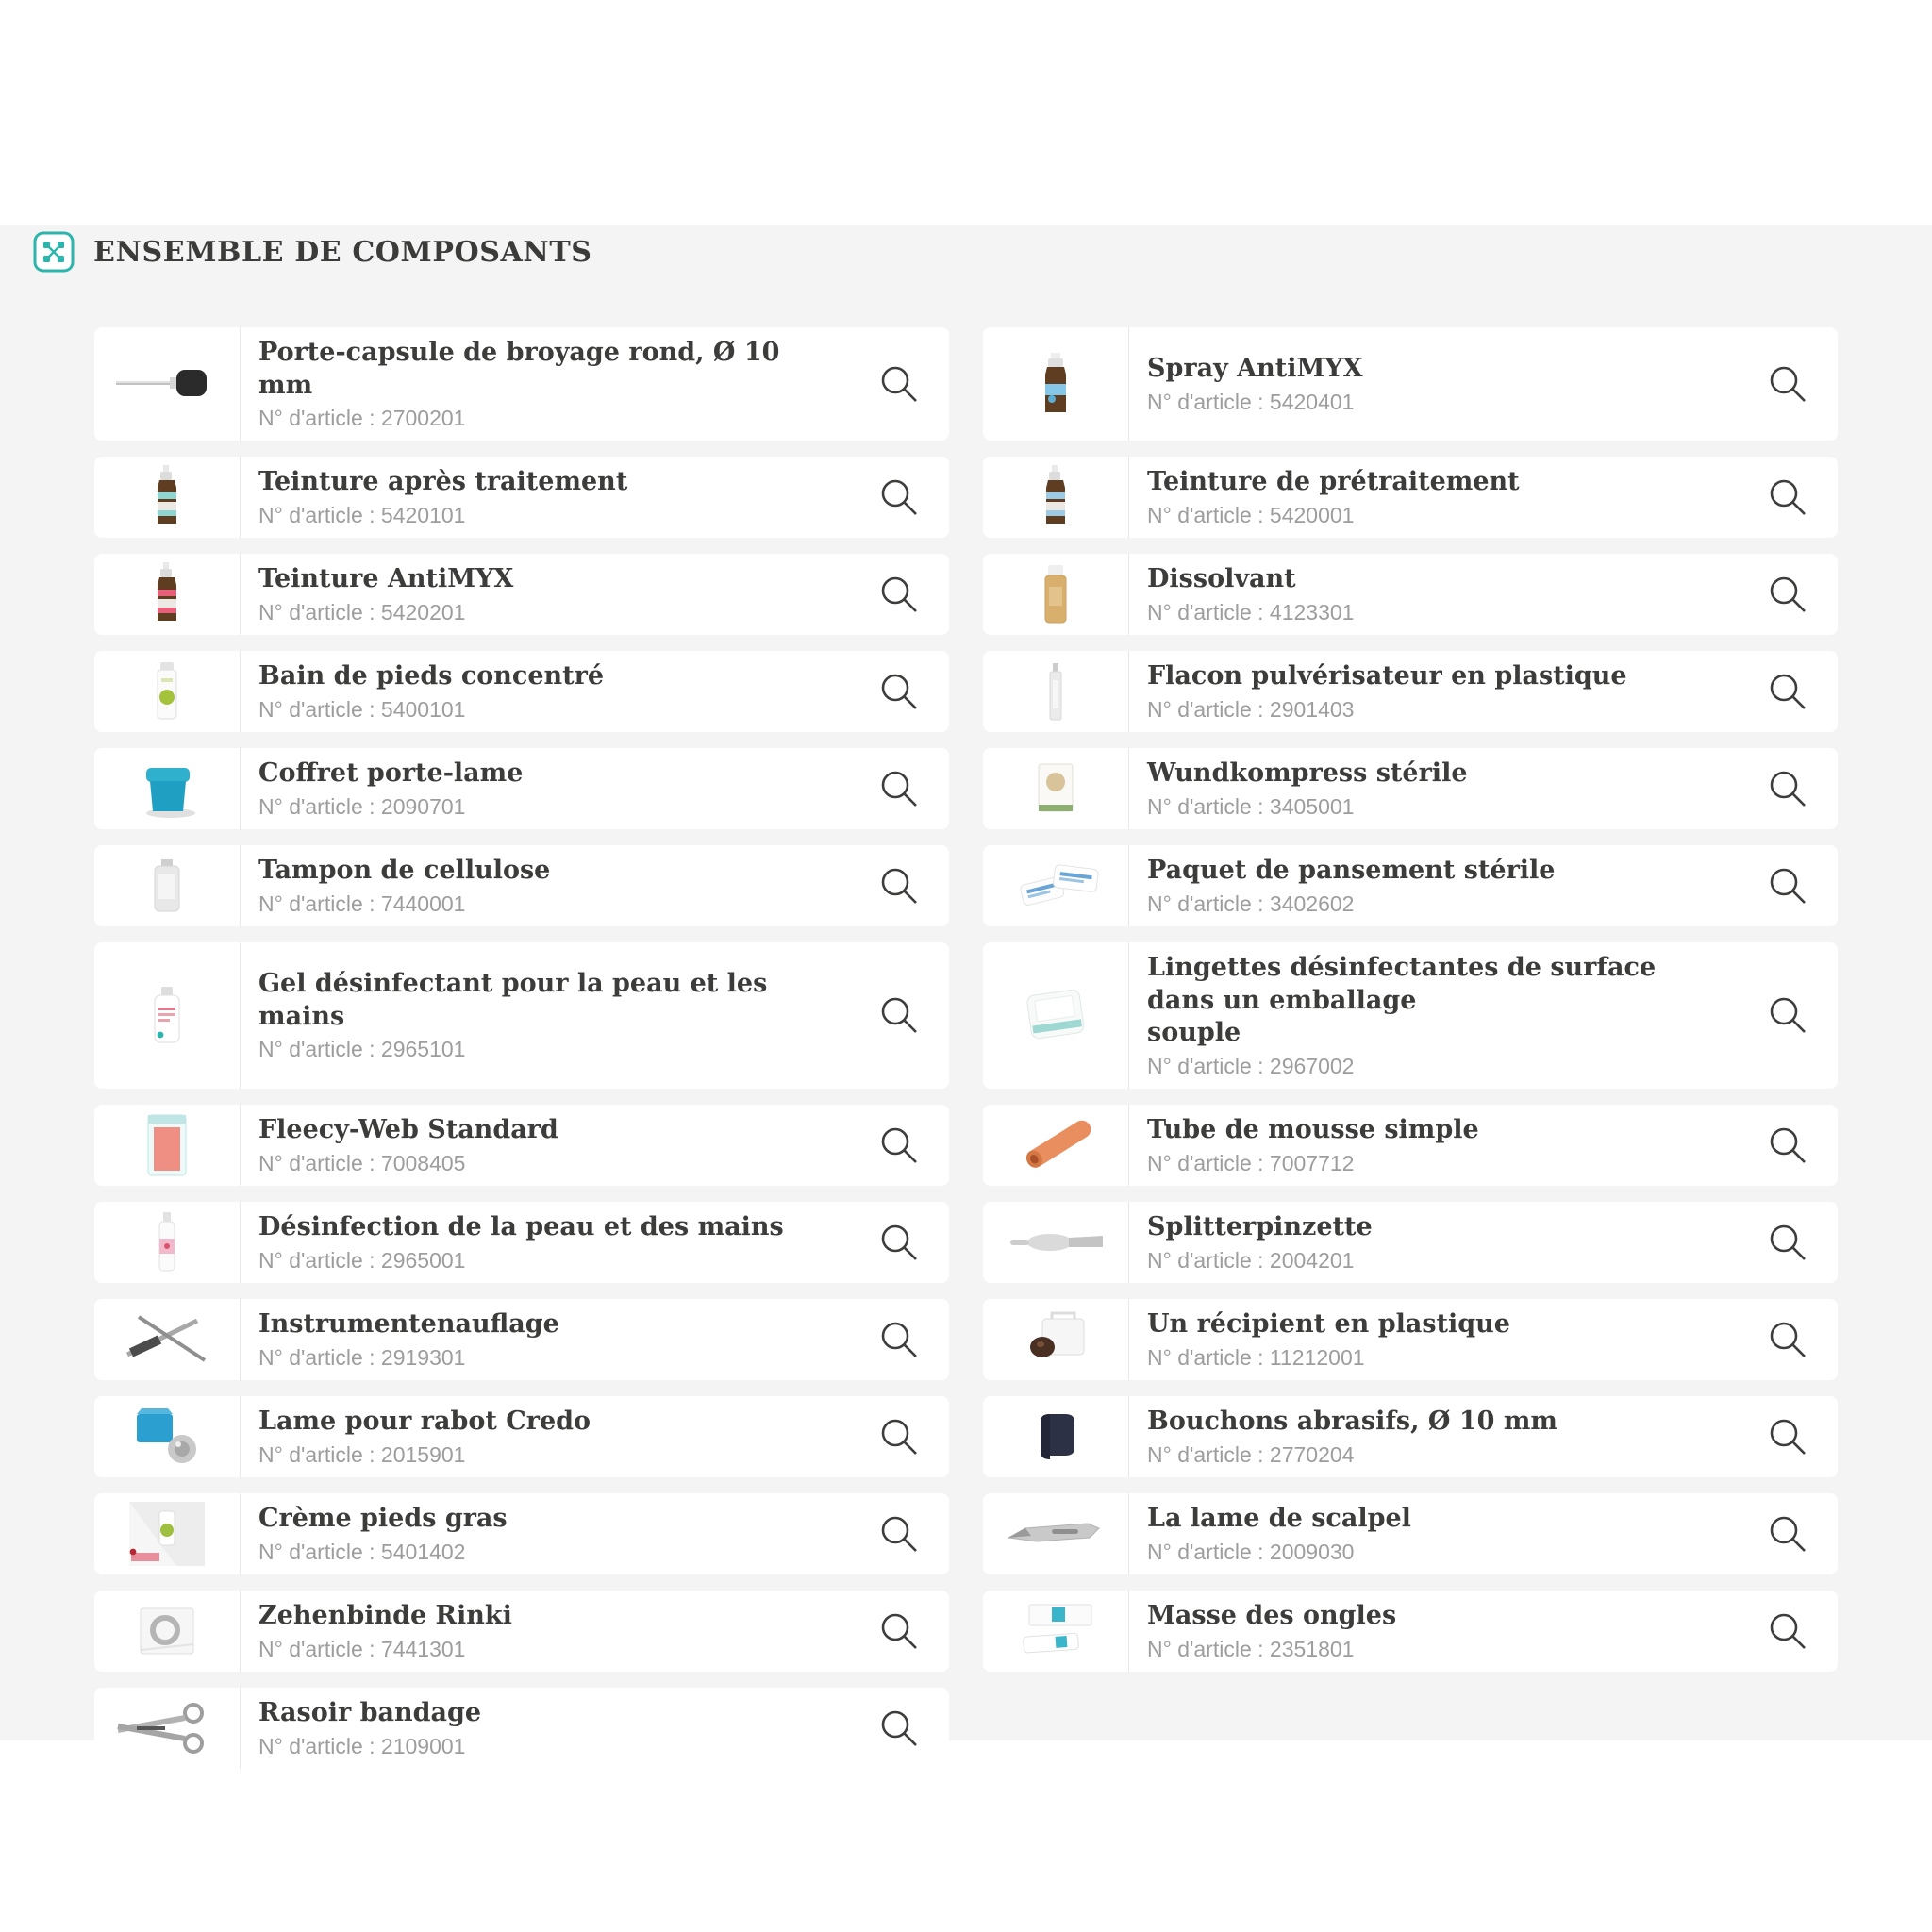 This screenshot has height=1932, width=1932. I want to click on article-number: N° d'article : 5420201, so click(362, 612).